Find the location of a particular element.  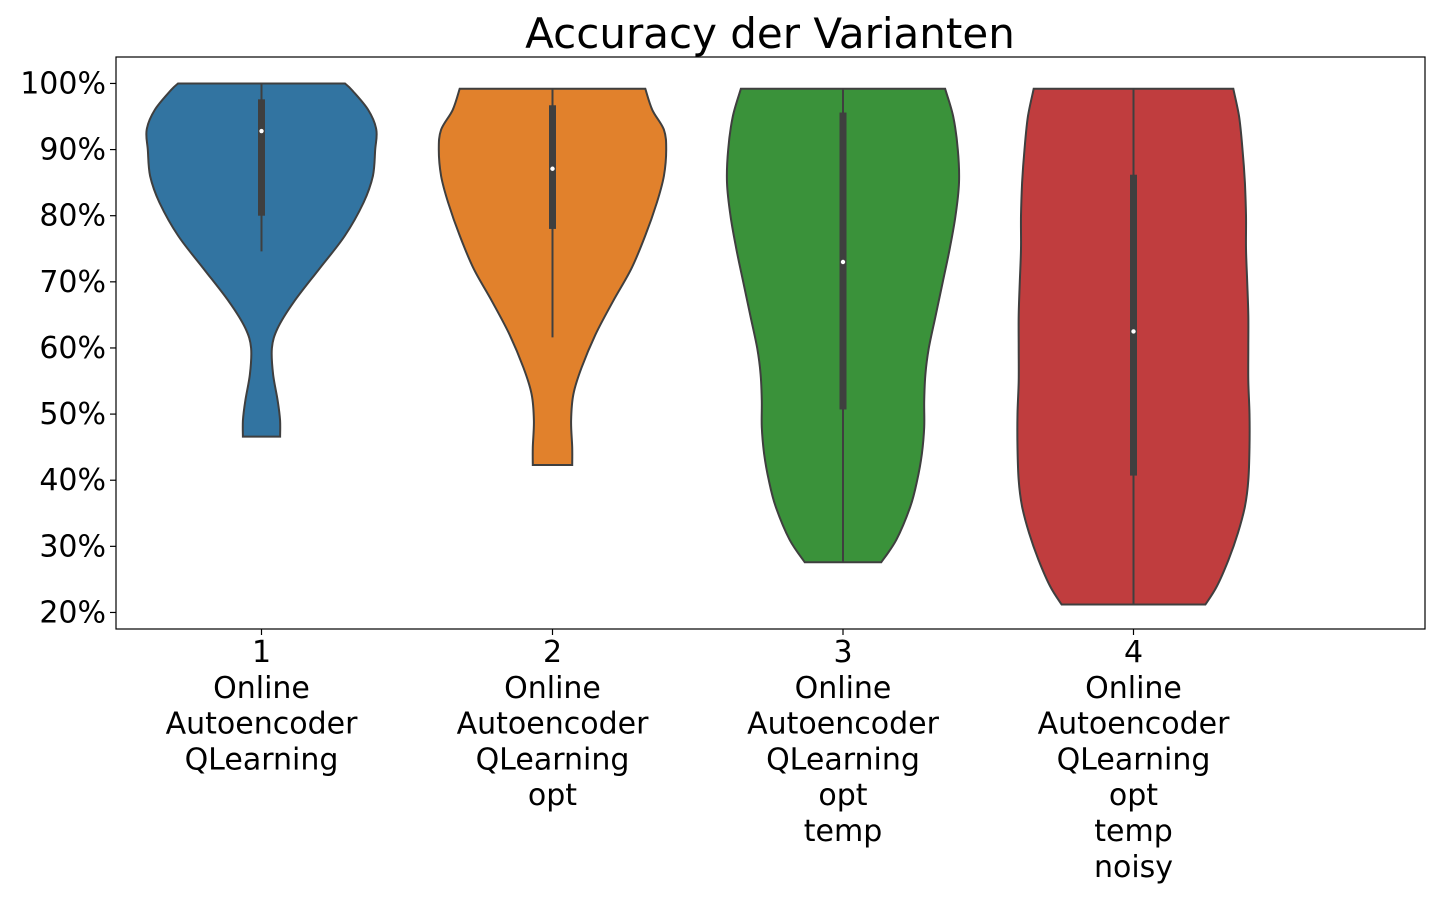

x-tick-label-line: 1 is located at coordinates (261, 652).